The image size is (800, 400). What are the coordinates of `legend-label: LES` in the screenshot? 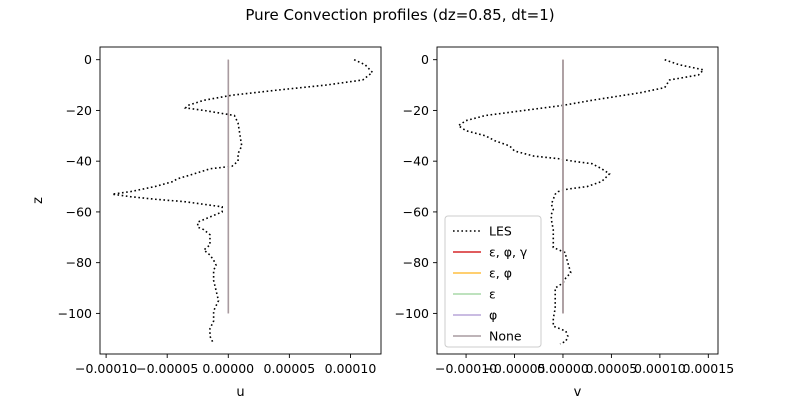 It's located at (500, 231).